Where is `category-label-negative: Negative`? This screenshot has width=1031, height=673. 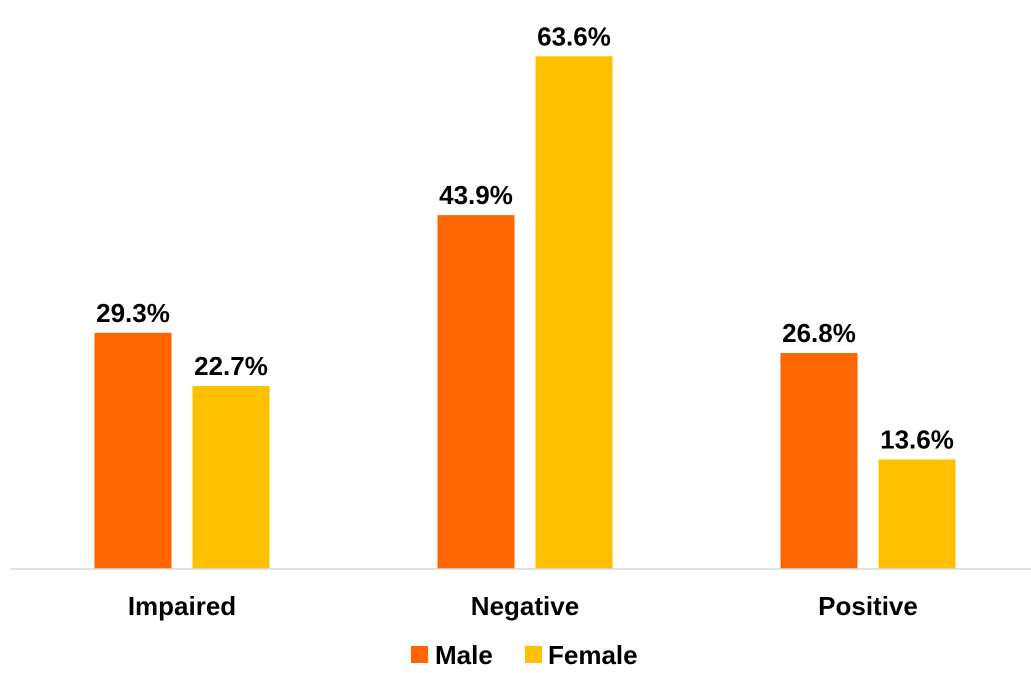 category-label-negative: Negative is located at coordinates (525, 606).